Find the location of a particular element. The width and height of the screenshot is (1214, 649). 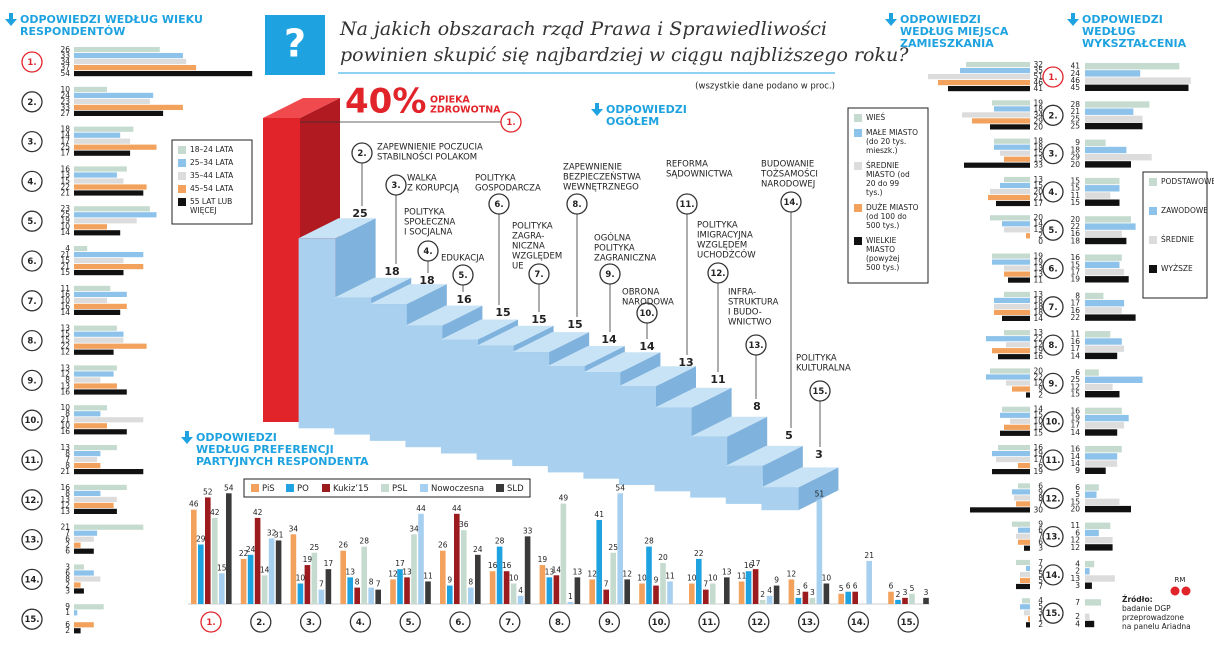

value-label: 22 is located at coordinates (1038, 376).